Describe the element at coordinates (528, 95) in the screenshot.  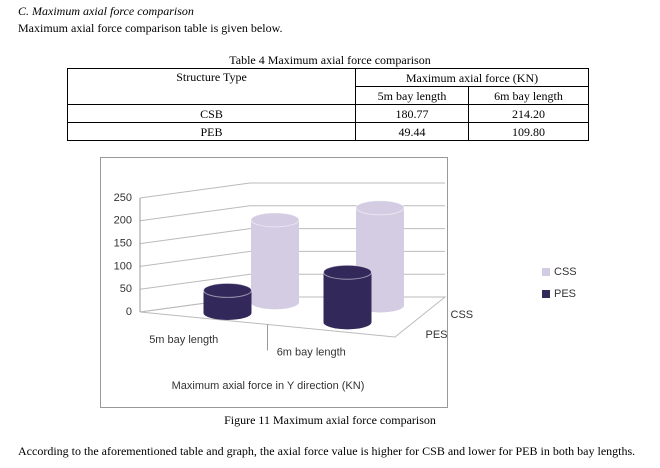
I see `subheader-cell: 6m bay length` at that location.